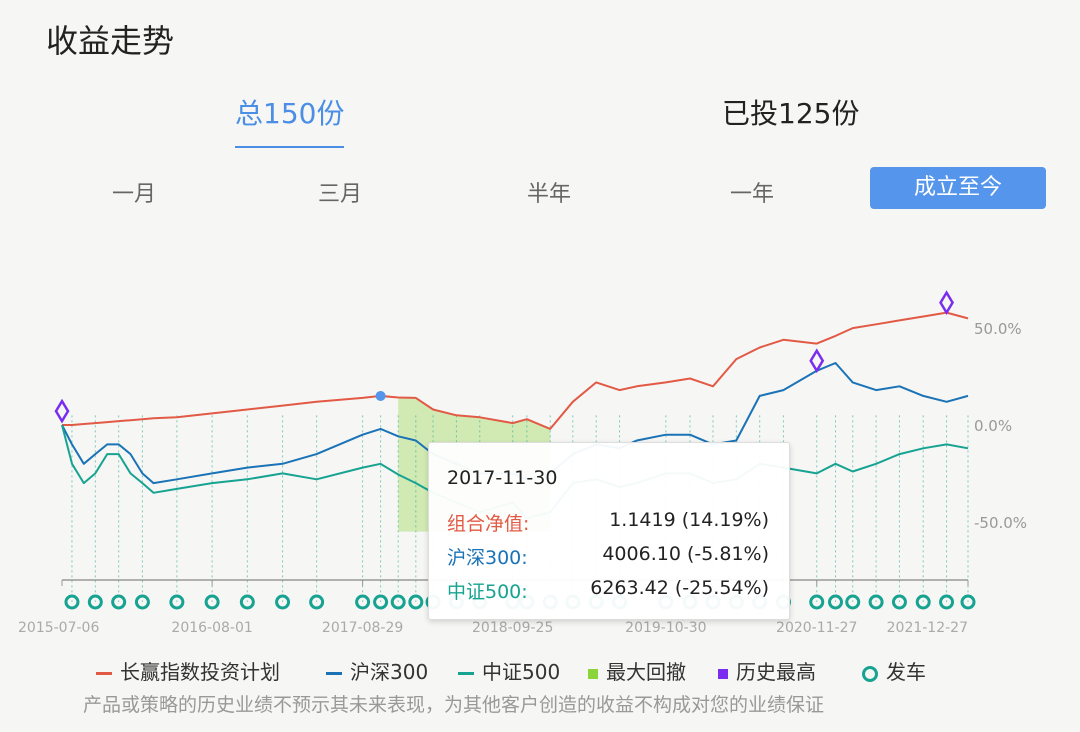 The image size is (1080, 732). What do you see at coordinates (487, 558) in the screenshot?
I see `tooltip-hs300-label: 沪深300:` at bounding box center [487, 558].